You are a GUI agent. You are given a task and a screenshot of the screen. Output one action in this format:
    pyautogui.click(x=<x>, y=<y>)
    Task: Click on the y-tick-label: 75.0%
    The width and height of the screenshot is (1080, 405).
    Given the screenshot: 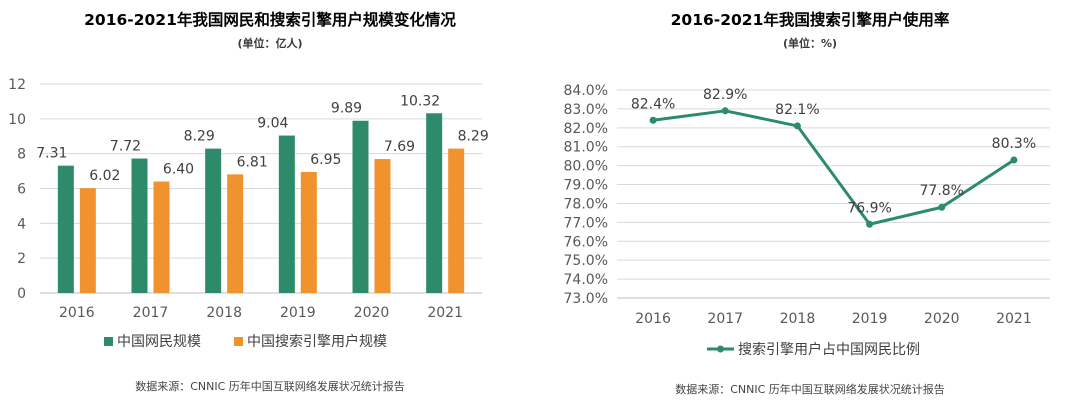 What is the action you would take?
    pyautogui.click(x=586, y=261)
    